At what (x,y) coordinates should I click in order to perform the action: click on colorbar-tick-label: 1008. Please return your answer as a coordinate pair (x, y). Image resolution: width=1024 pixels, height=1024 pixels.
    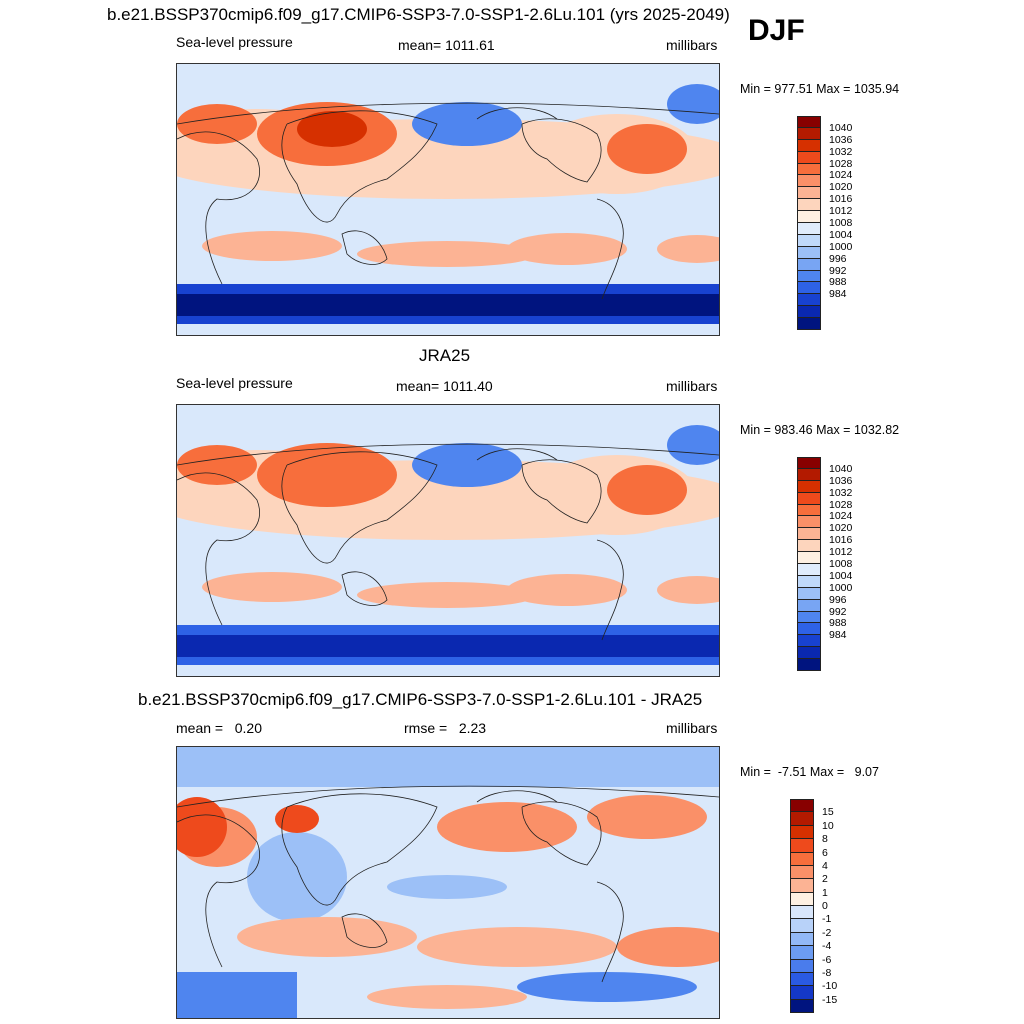
    Looking at the image, I should click on (841, 223).